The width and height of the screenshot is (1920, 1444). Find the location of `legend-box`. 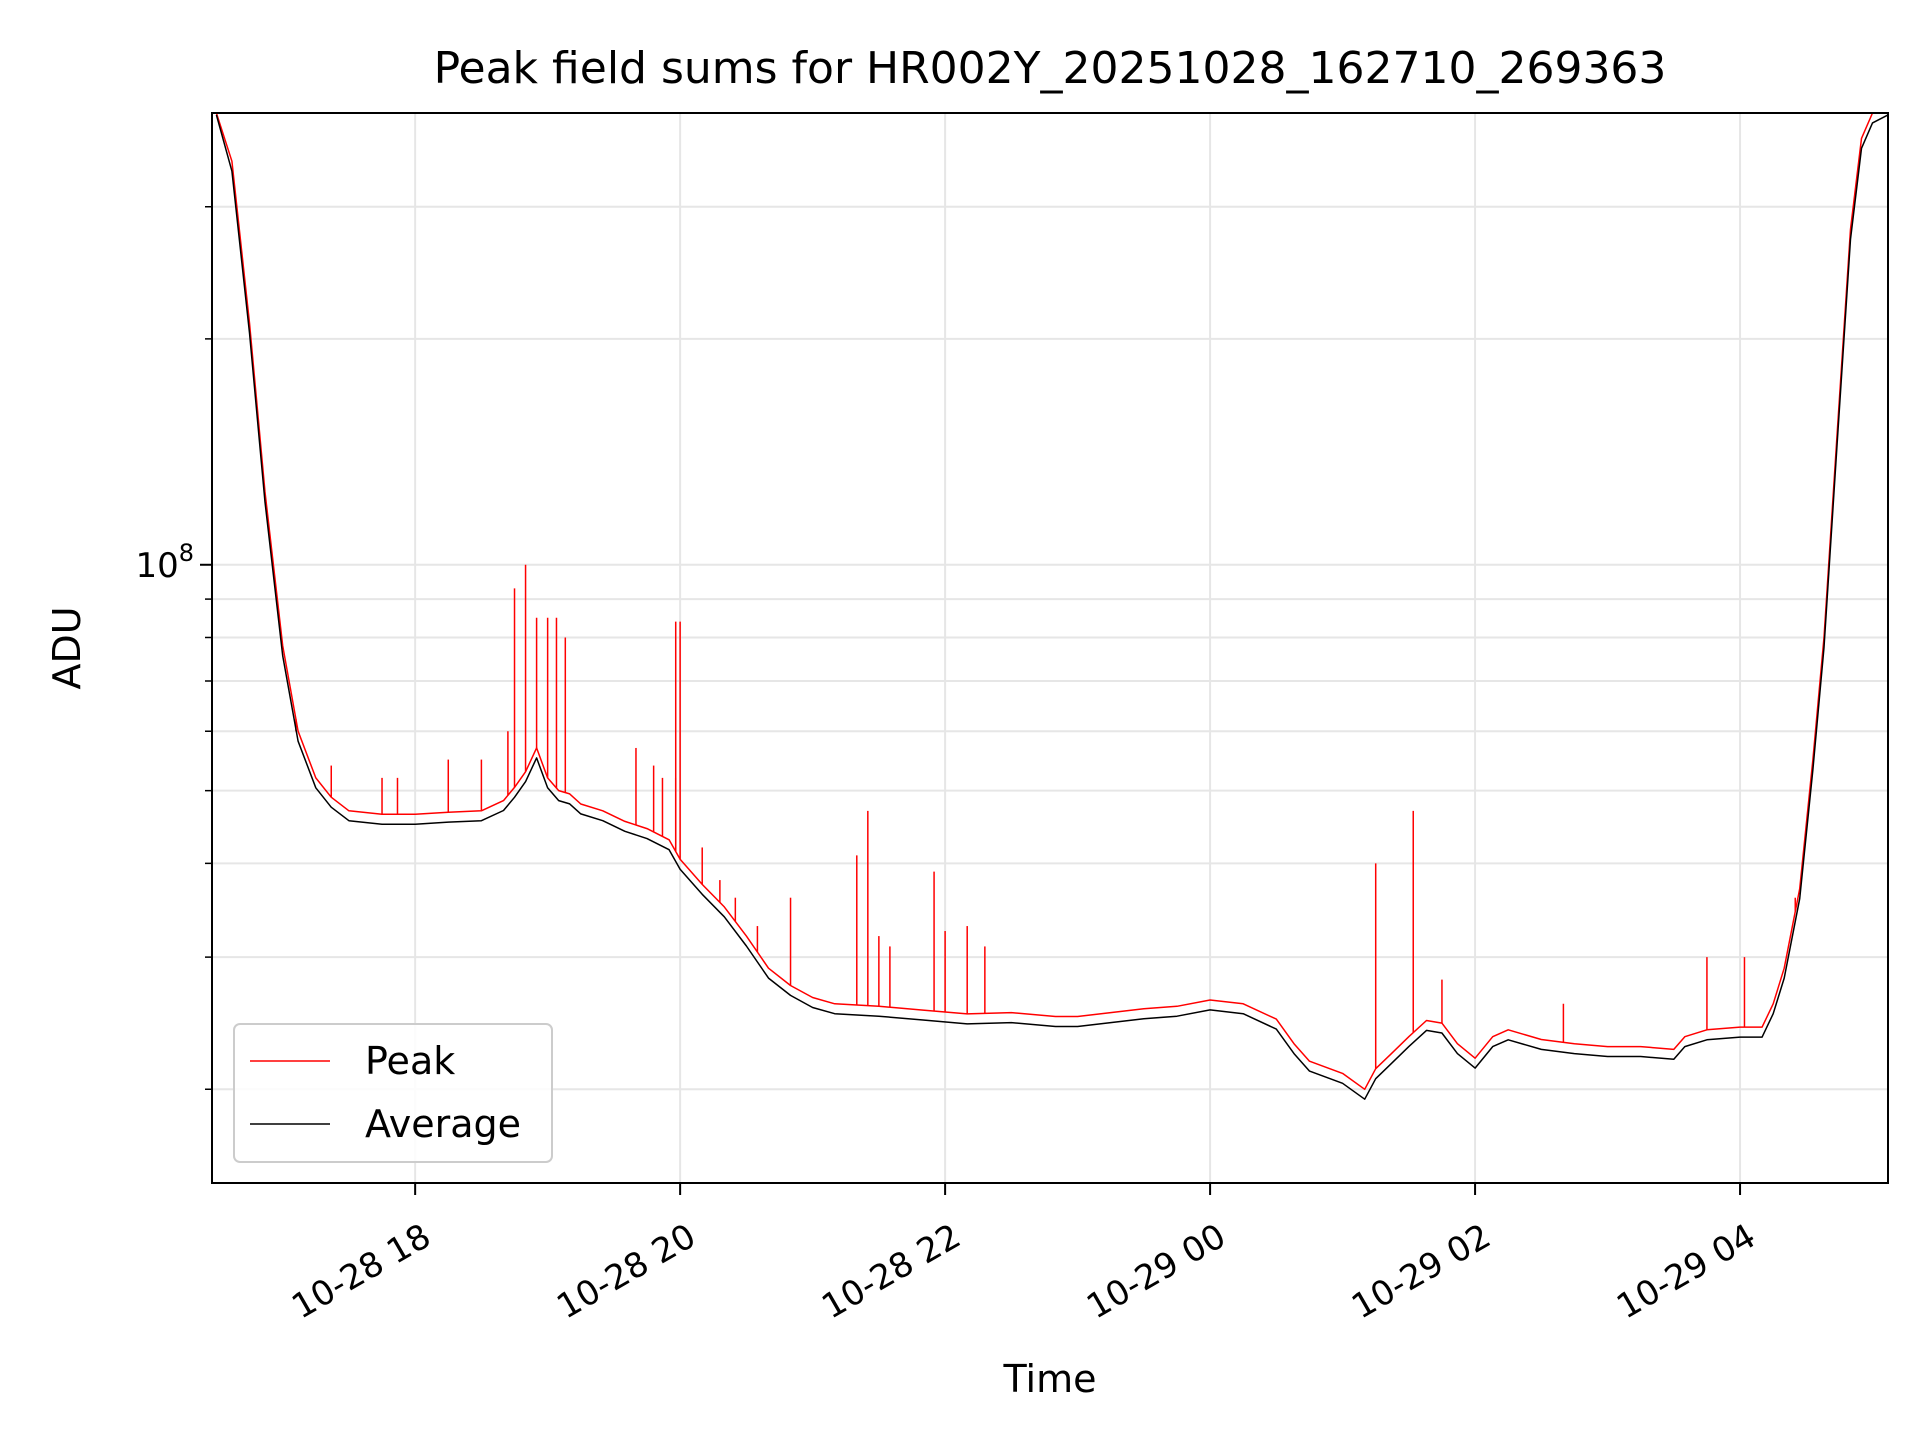

legend-box is located at coordinates (393, 1093).